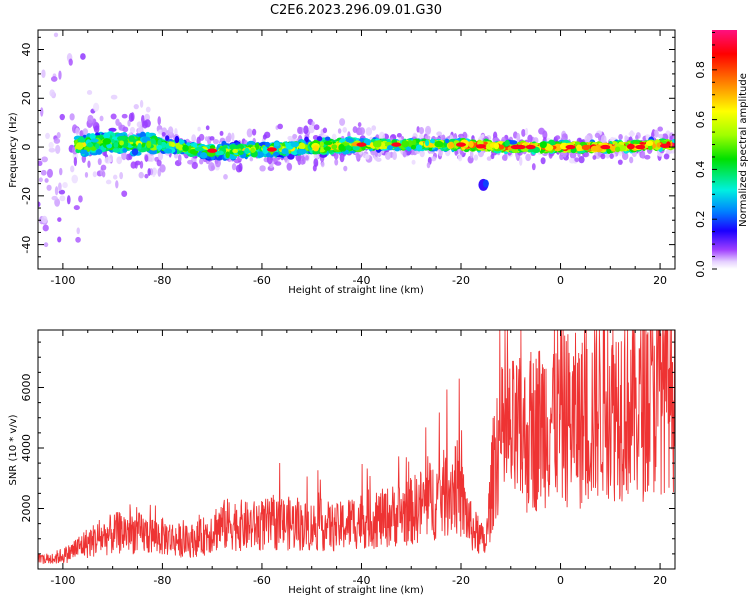 The image size is (750, 600). What do you see at coordinates (560, 280) in the screenshot?
I see `x-tick-label: 0` at bounding box center [560, 280].